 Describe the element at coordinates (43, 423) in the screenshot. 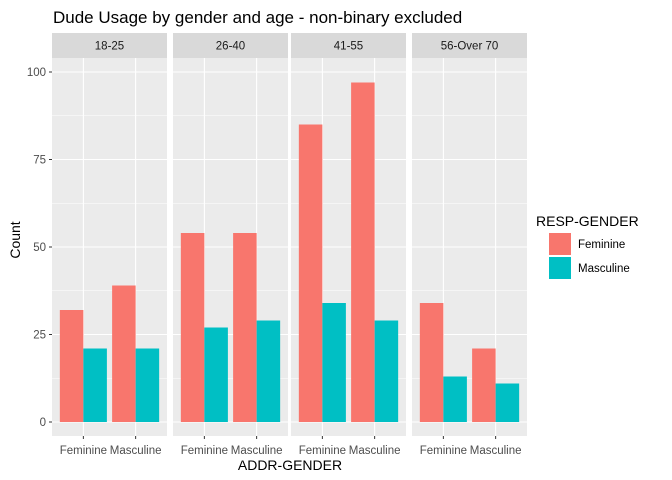

I see `y-tick-label: 0` at that location.